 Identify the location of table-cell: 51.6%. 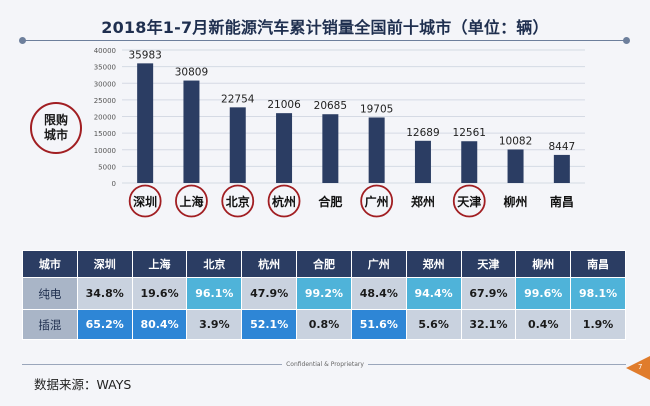
(378, 324).